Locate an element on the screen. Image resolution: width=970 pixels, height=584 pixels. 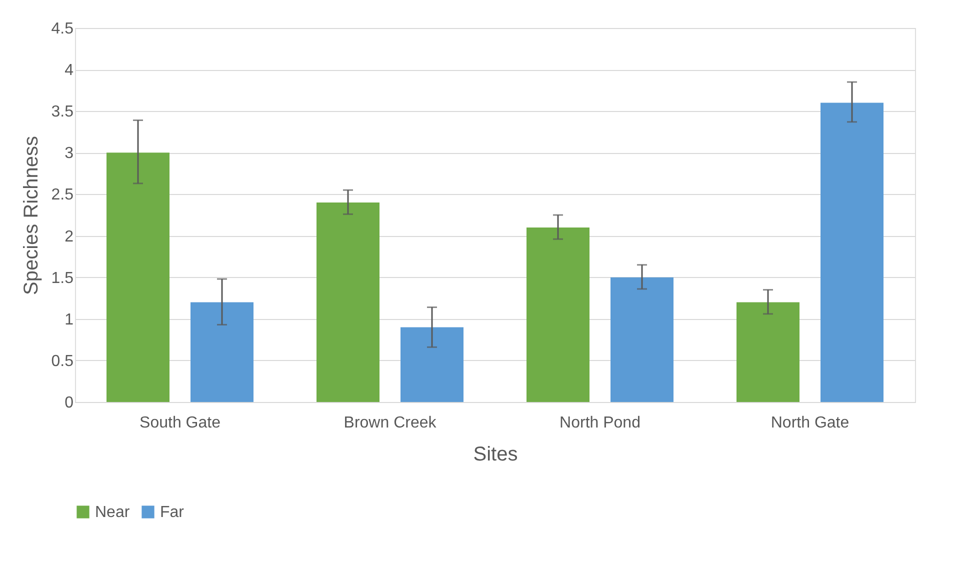
x-axis-title: Sites is located at coordinates (495, 455).